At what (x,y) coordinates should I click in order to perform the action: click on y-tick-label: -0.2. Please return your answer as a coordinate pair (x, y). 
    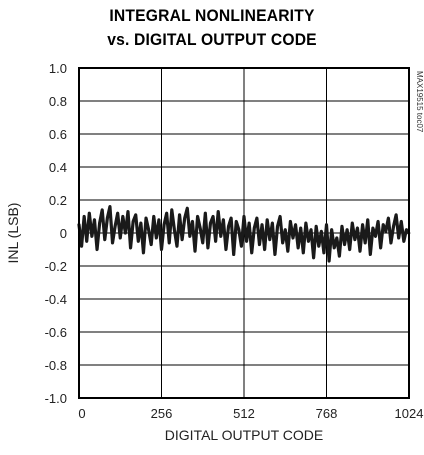
    Looking at the image, I should click on (56, 266).